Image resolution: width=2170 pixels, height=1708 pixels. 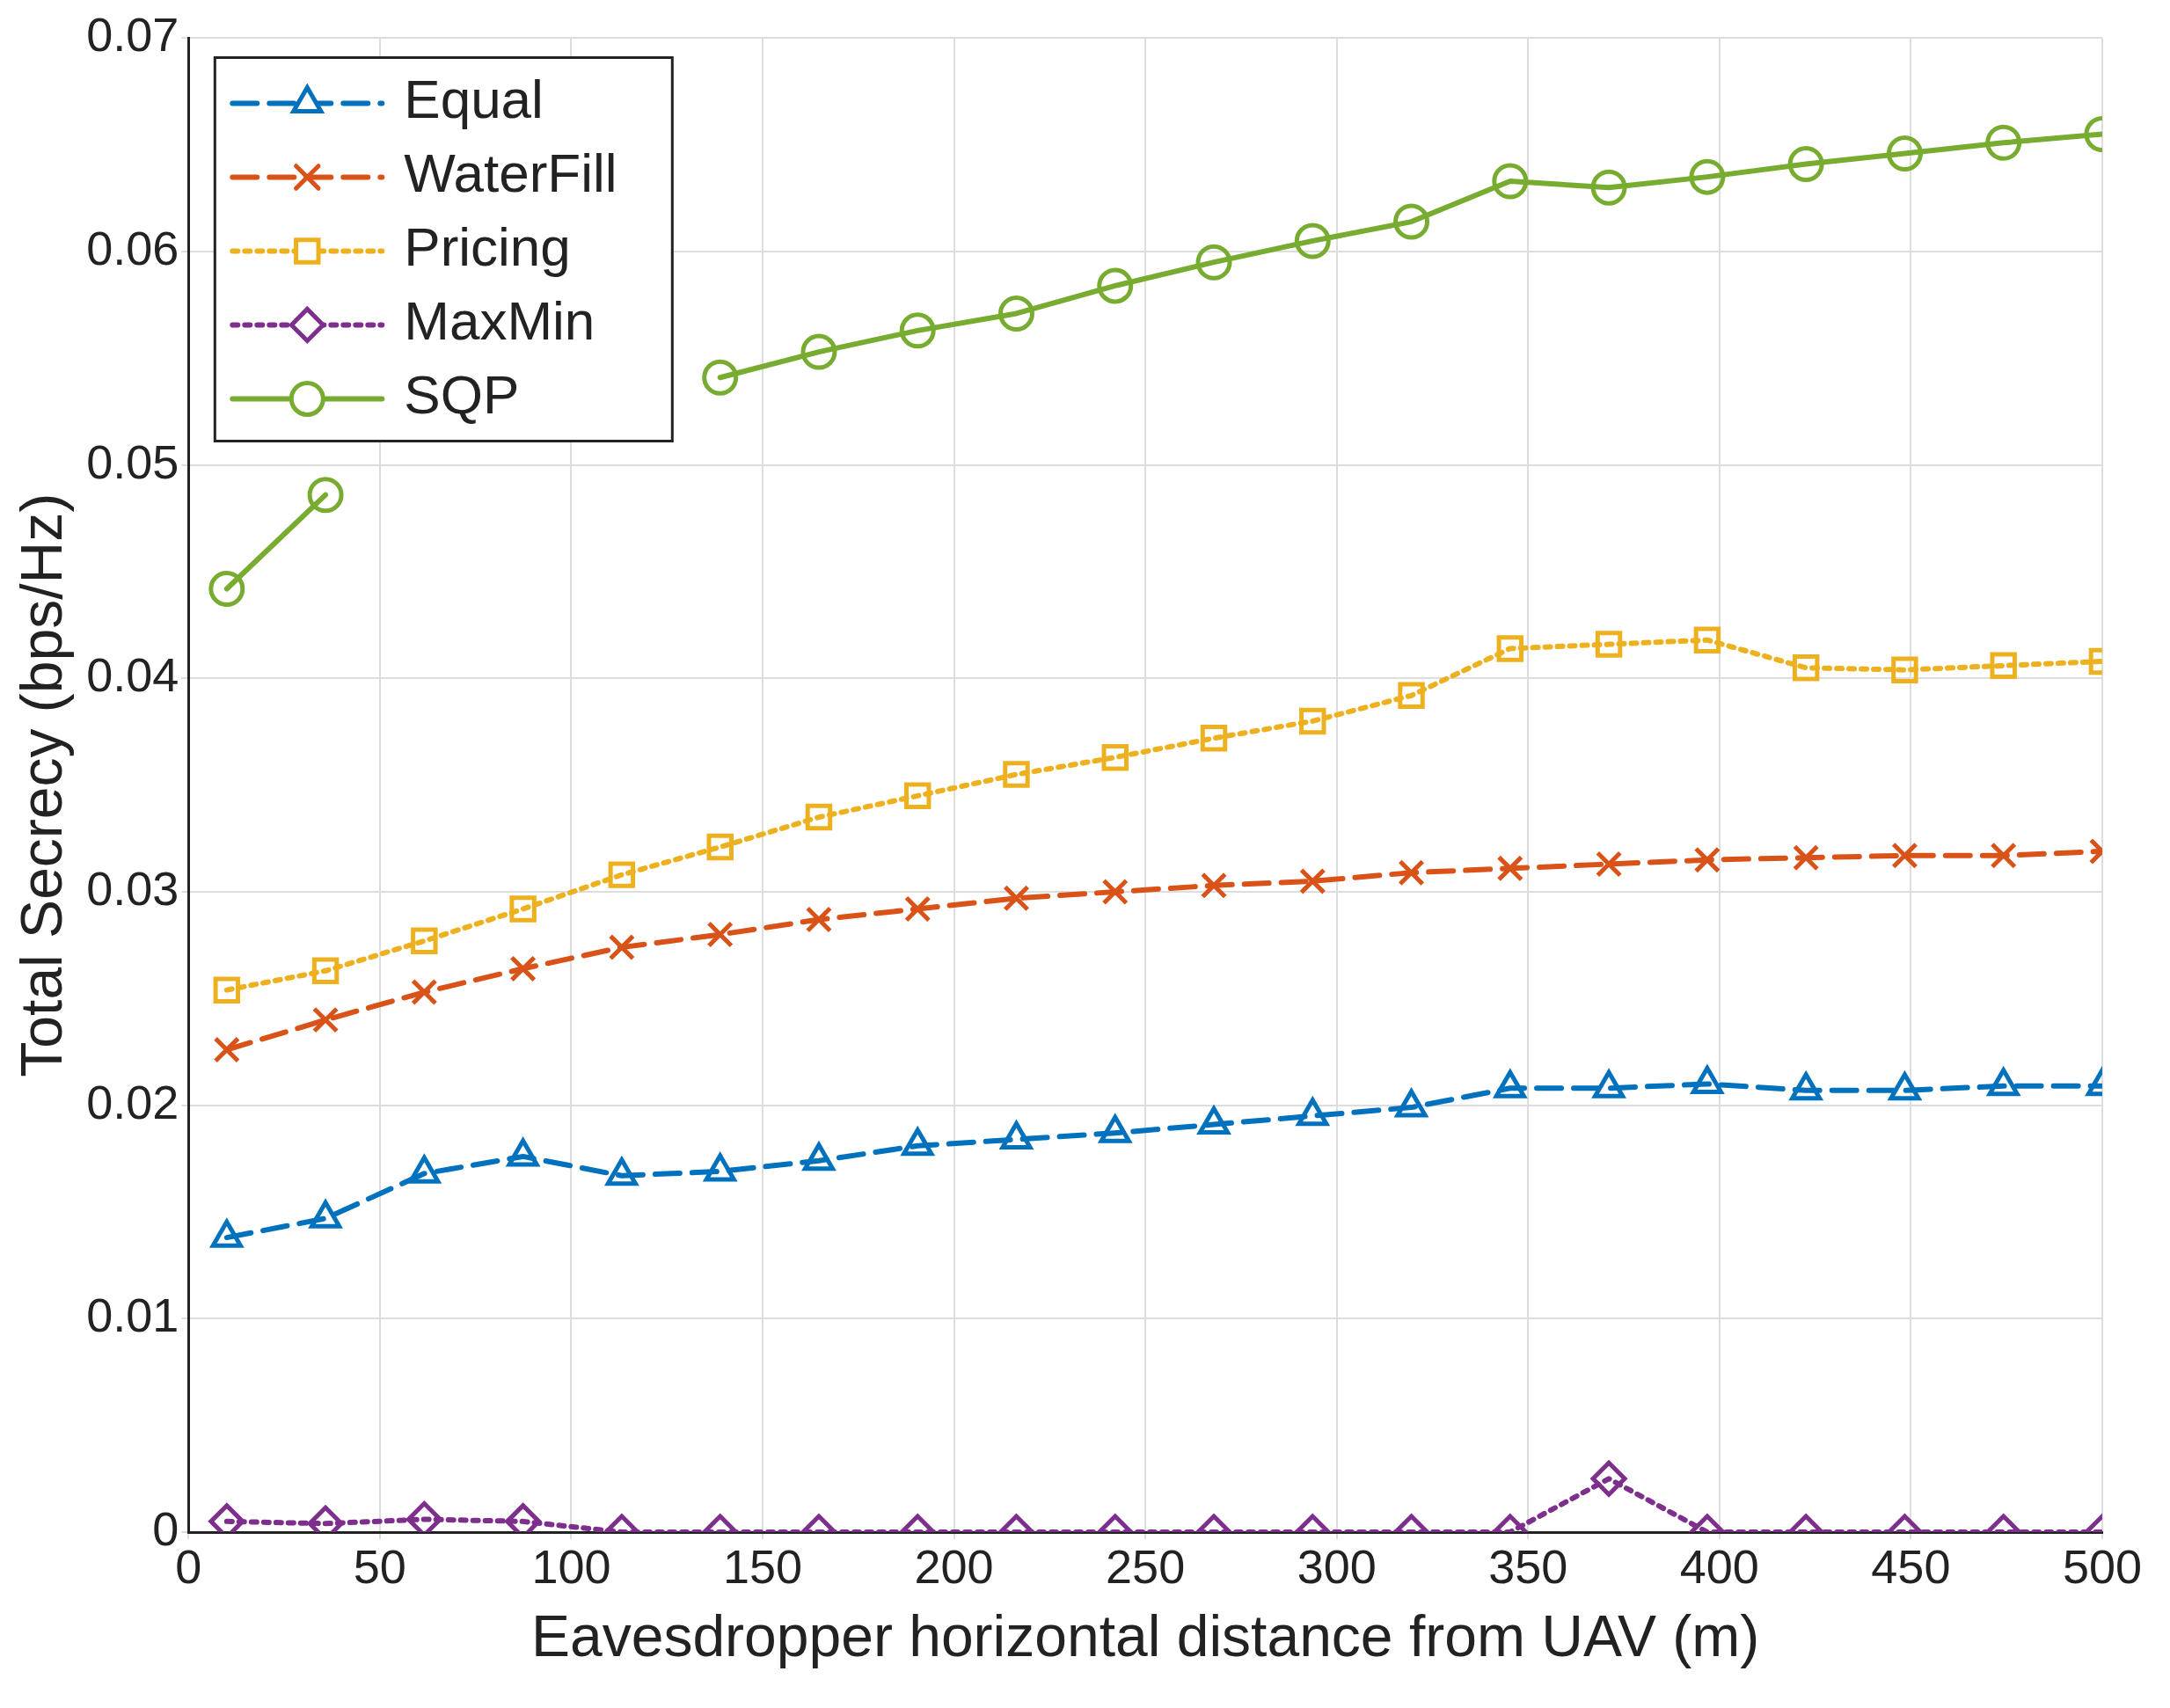 What do you see at coordinates (510, 173) in the screenshot?
I see `legend-label: WaterFill` at bounding box center [510, 173].